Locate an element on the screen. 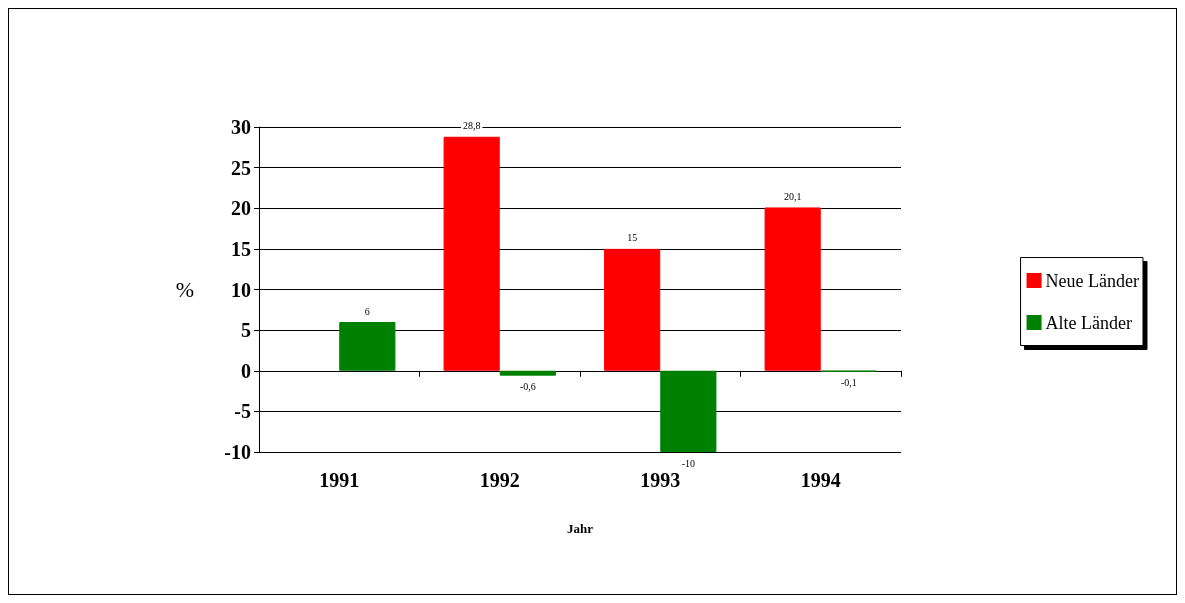  y-tick-label: 25 is located at coordinates (241, 167).